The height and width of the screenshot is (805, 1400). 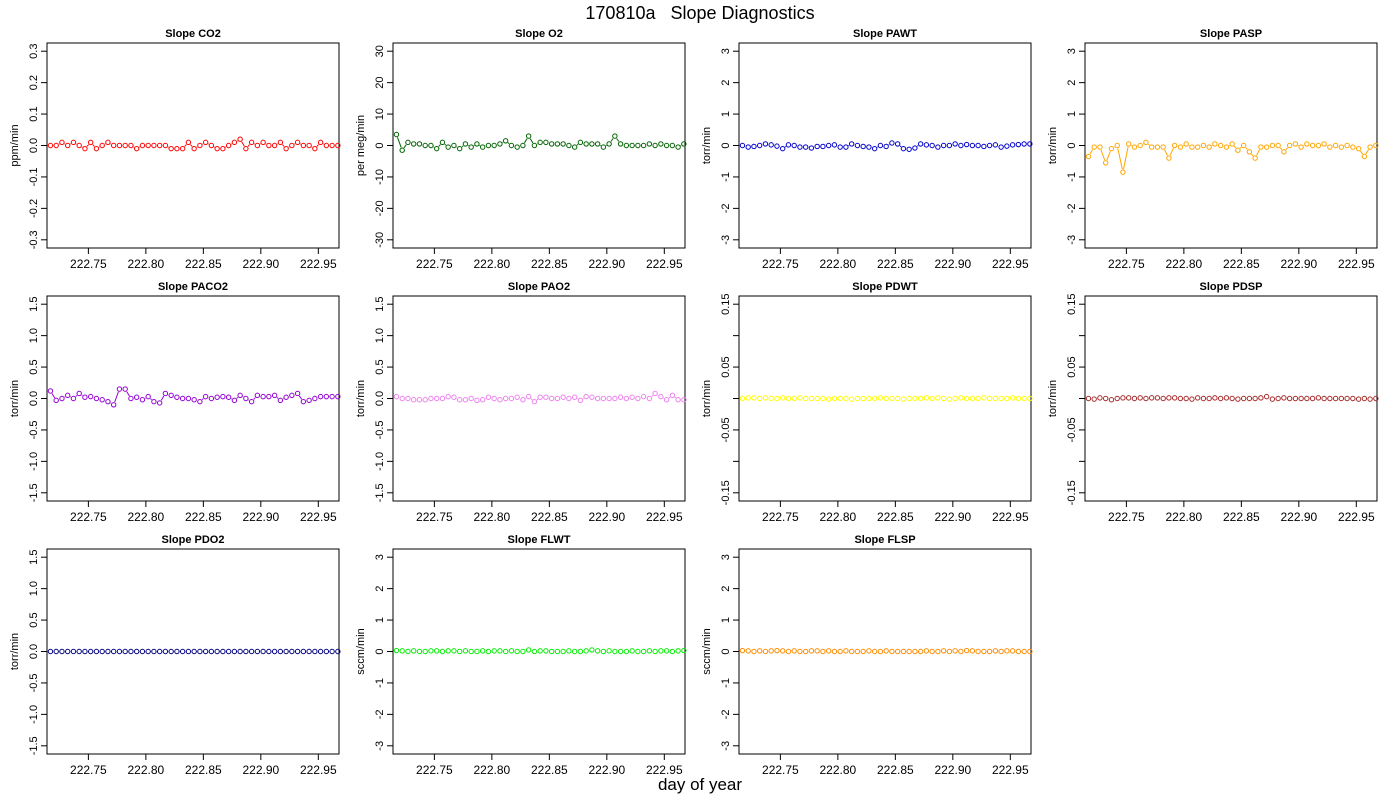 What do you see at coordinates (1231, 287) in the screenshot?
I see `panel-title: Slope PDSP` at bounding box center [1231, 287].